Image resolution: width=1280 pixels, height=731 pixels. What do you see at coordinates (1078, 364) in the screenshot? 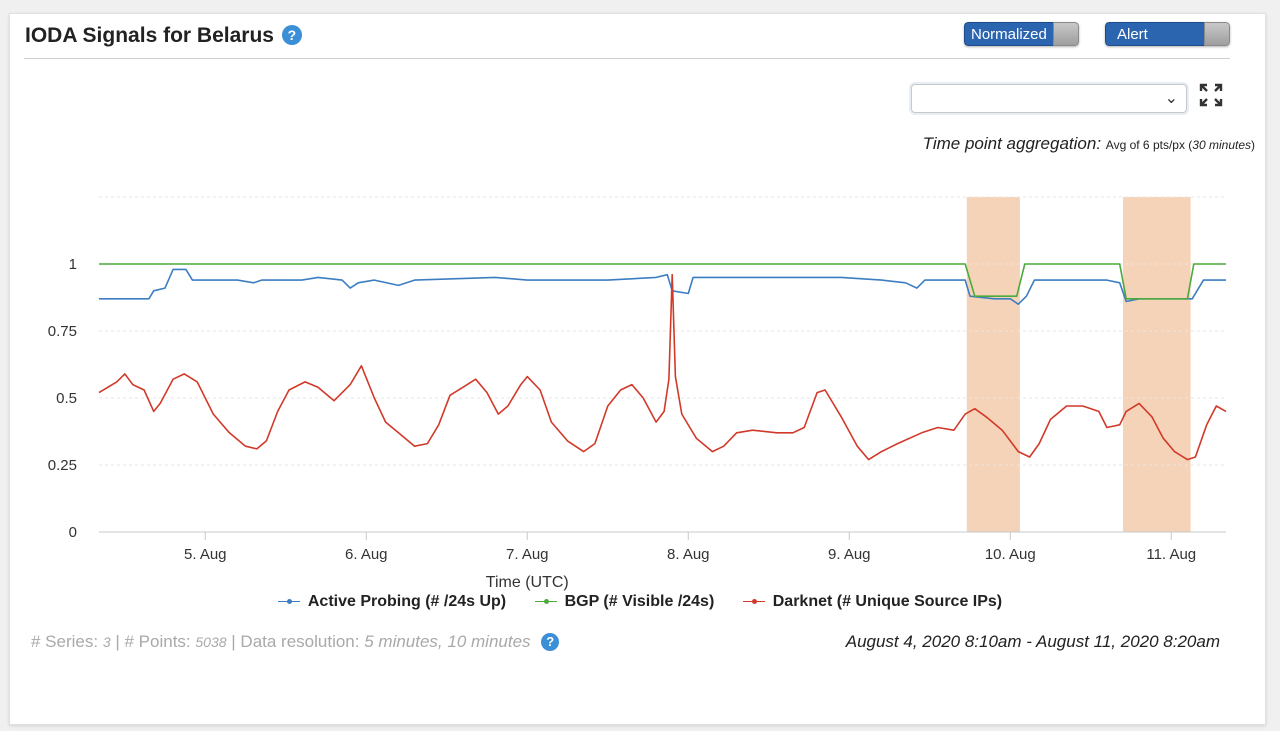
I see `alert-bands` at bounding box center [1078, 364].